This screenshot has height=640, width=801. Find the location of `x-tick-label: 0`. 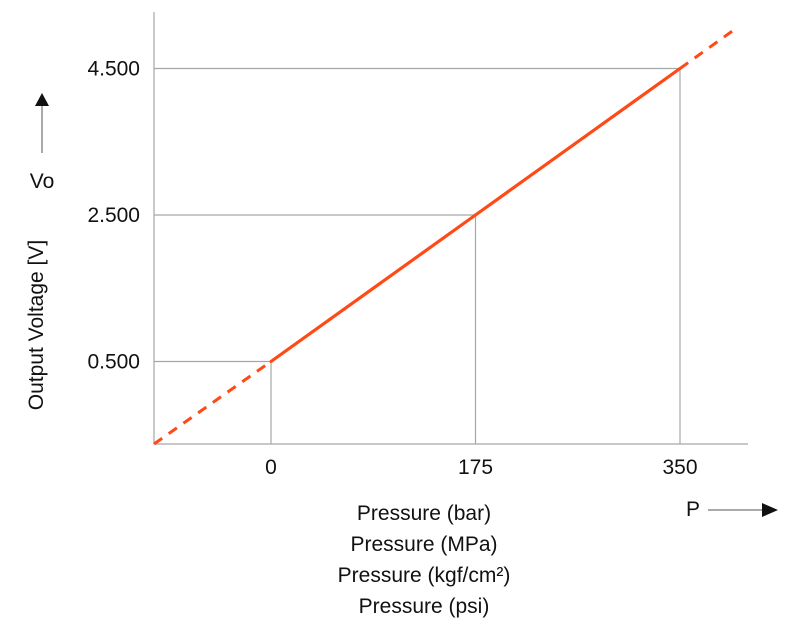

x-tick-label: 0 is located at coordinates (271, 467).